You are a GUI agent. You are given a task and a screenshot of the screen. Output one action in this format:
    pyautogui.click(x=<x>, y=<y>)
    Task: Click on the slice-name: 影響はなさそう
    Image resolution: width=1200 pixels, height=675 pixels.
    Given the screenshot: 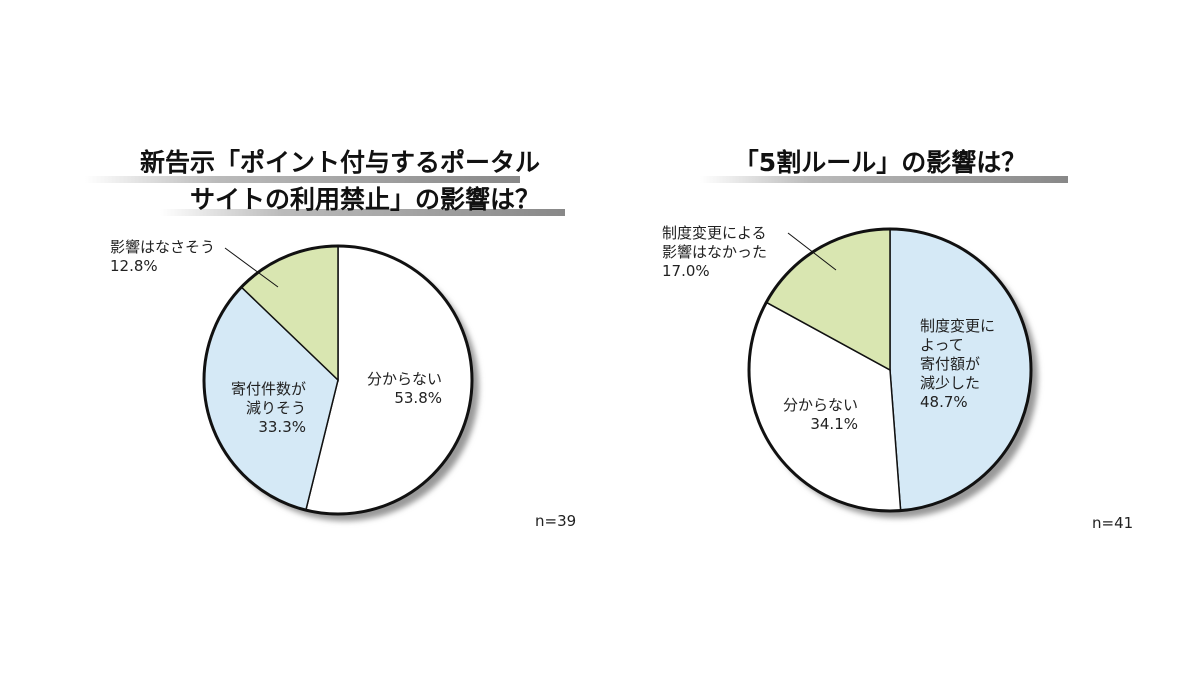 What is the action you would take?
    pyautogui.click(x=163, y=247)
    